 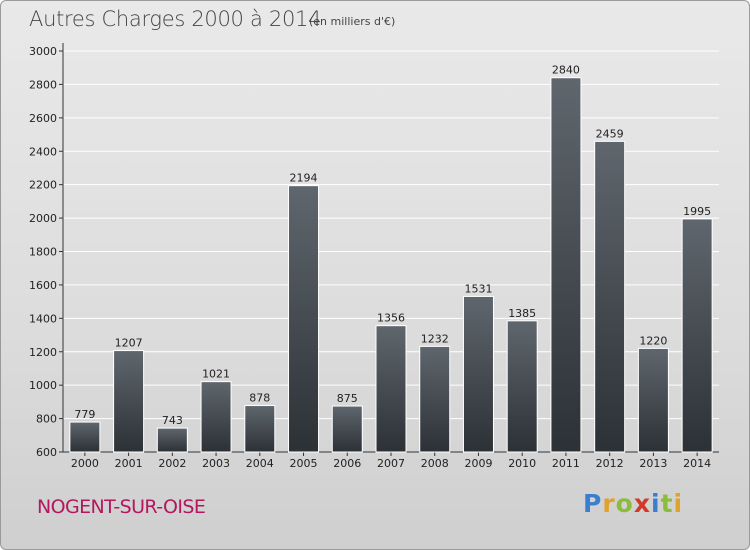 I want to click on x-tick-label: 2005, so click(x=304, y=463).